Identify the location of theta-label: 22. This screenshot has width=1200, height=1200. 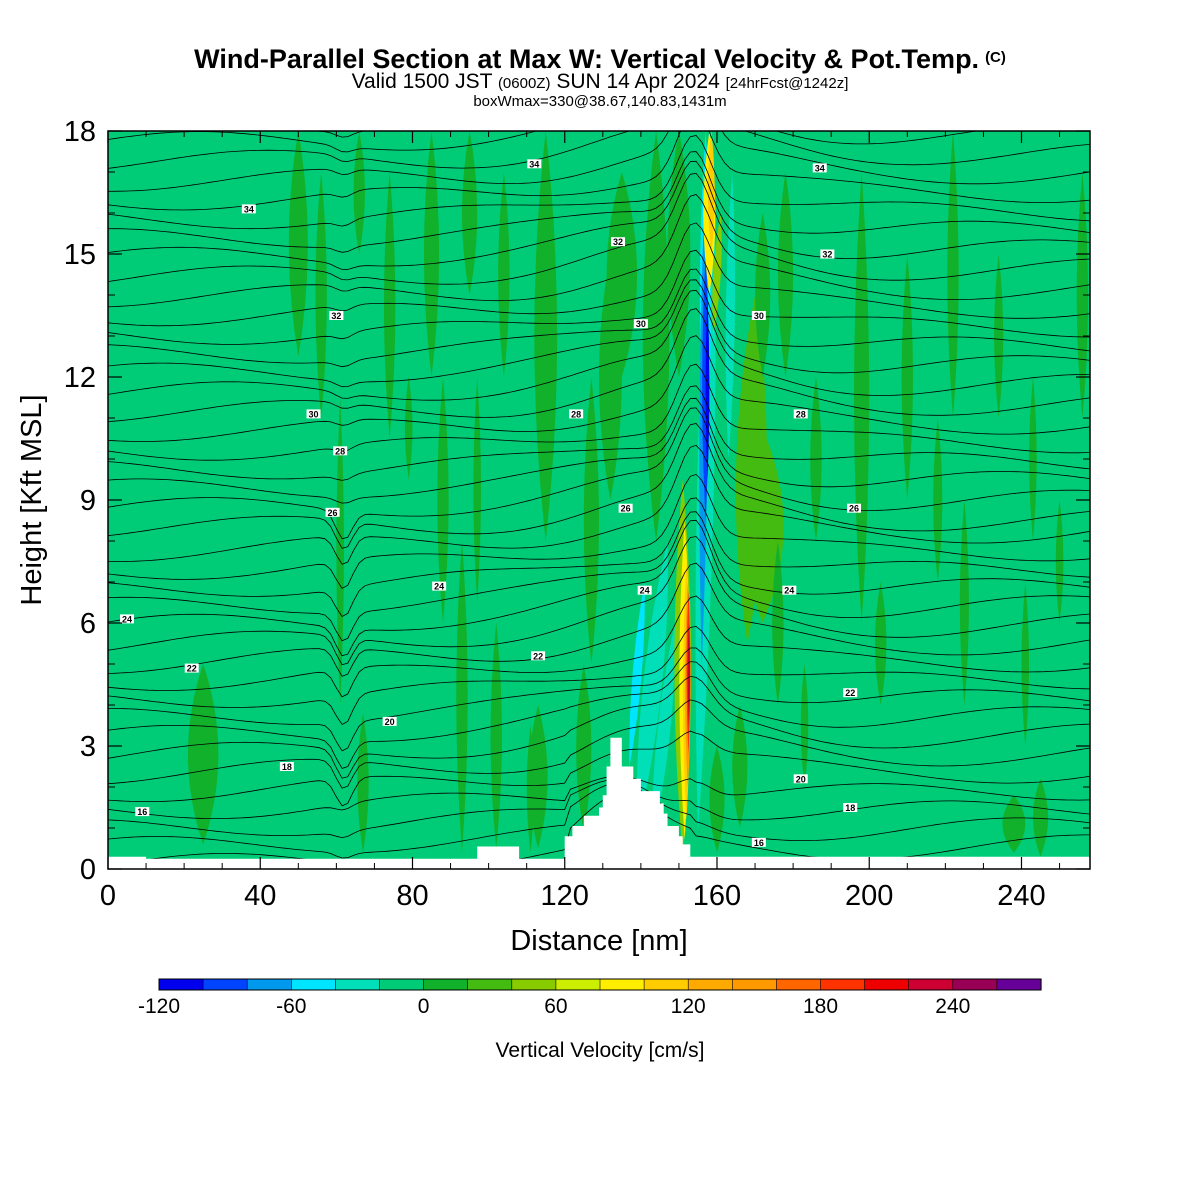
(192, 669).